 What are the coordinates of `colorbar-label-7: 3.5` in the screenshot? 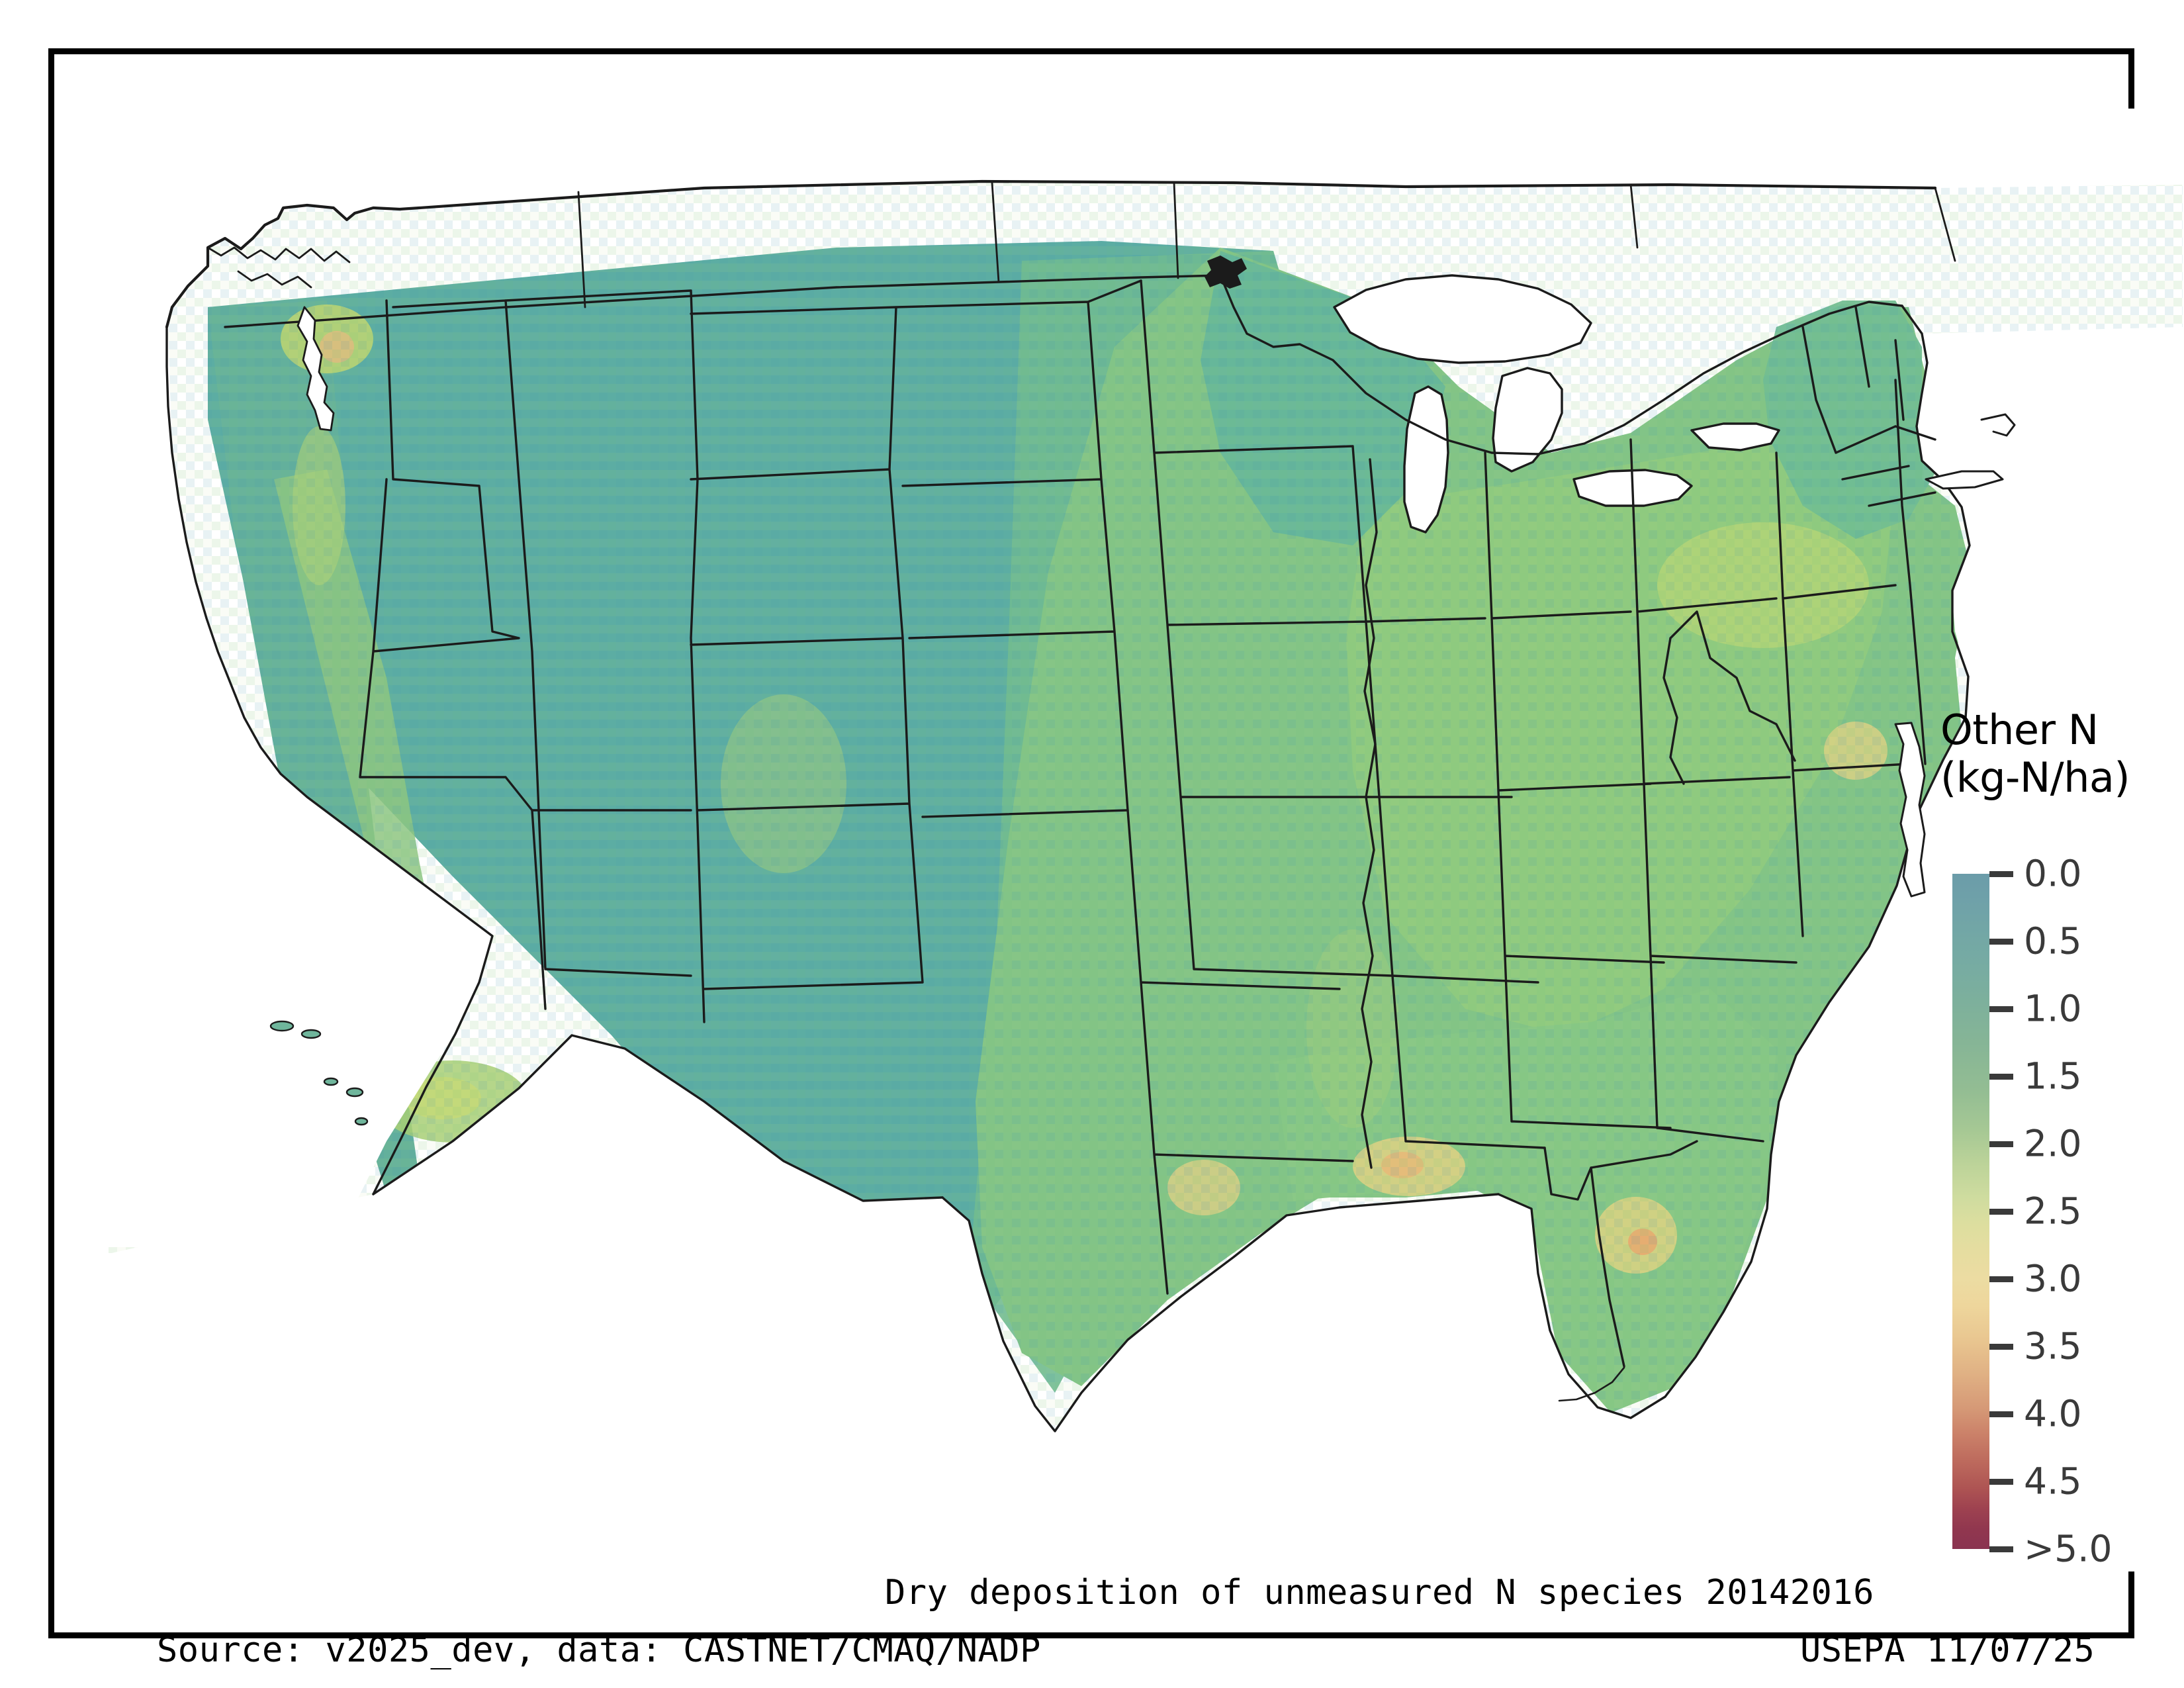 It's located at (2053, 1346).